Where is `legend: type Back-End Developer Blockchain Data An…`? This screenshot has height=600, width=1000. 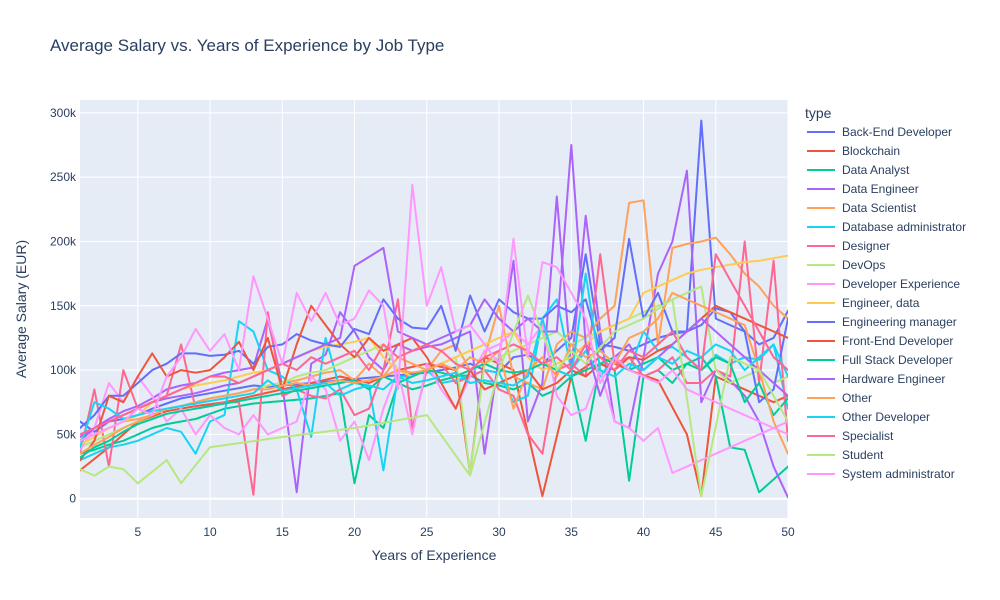 legend: type Back-End Developer Blockchain Data An… is located at coordinates (885, 293).